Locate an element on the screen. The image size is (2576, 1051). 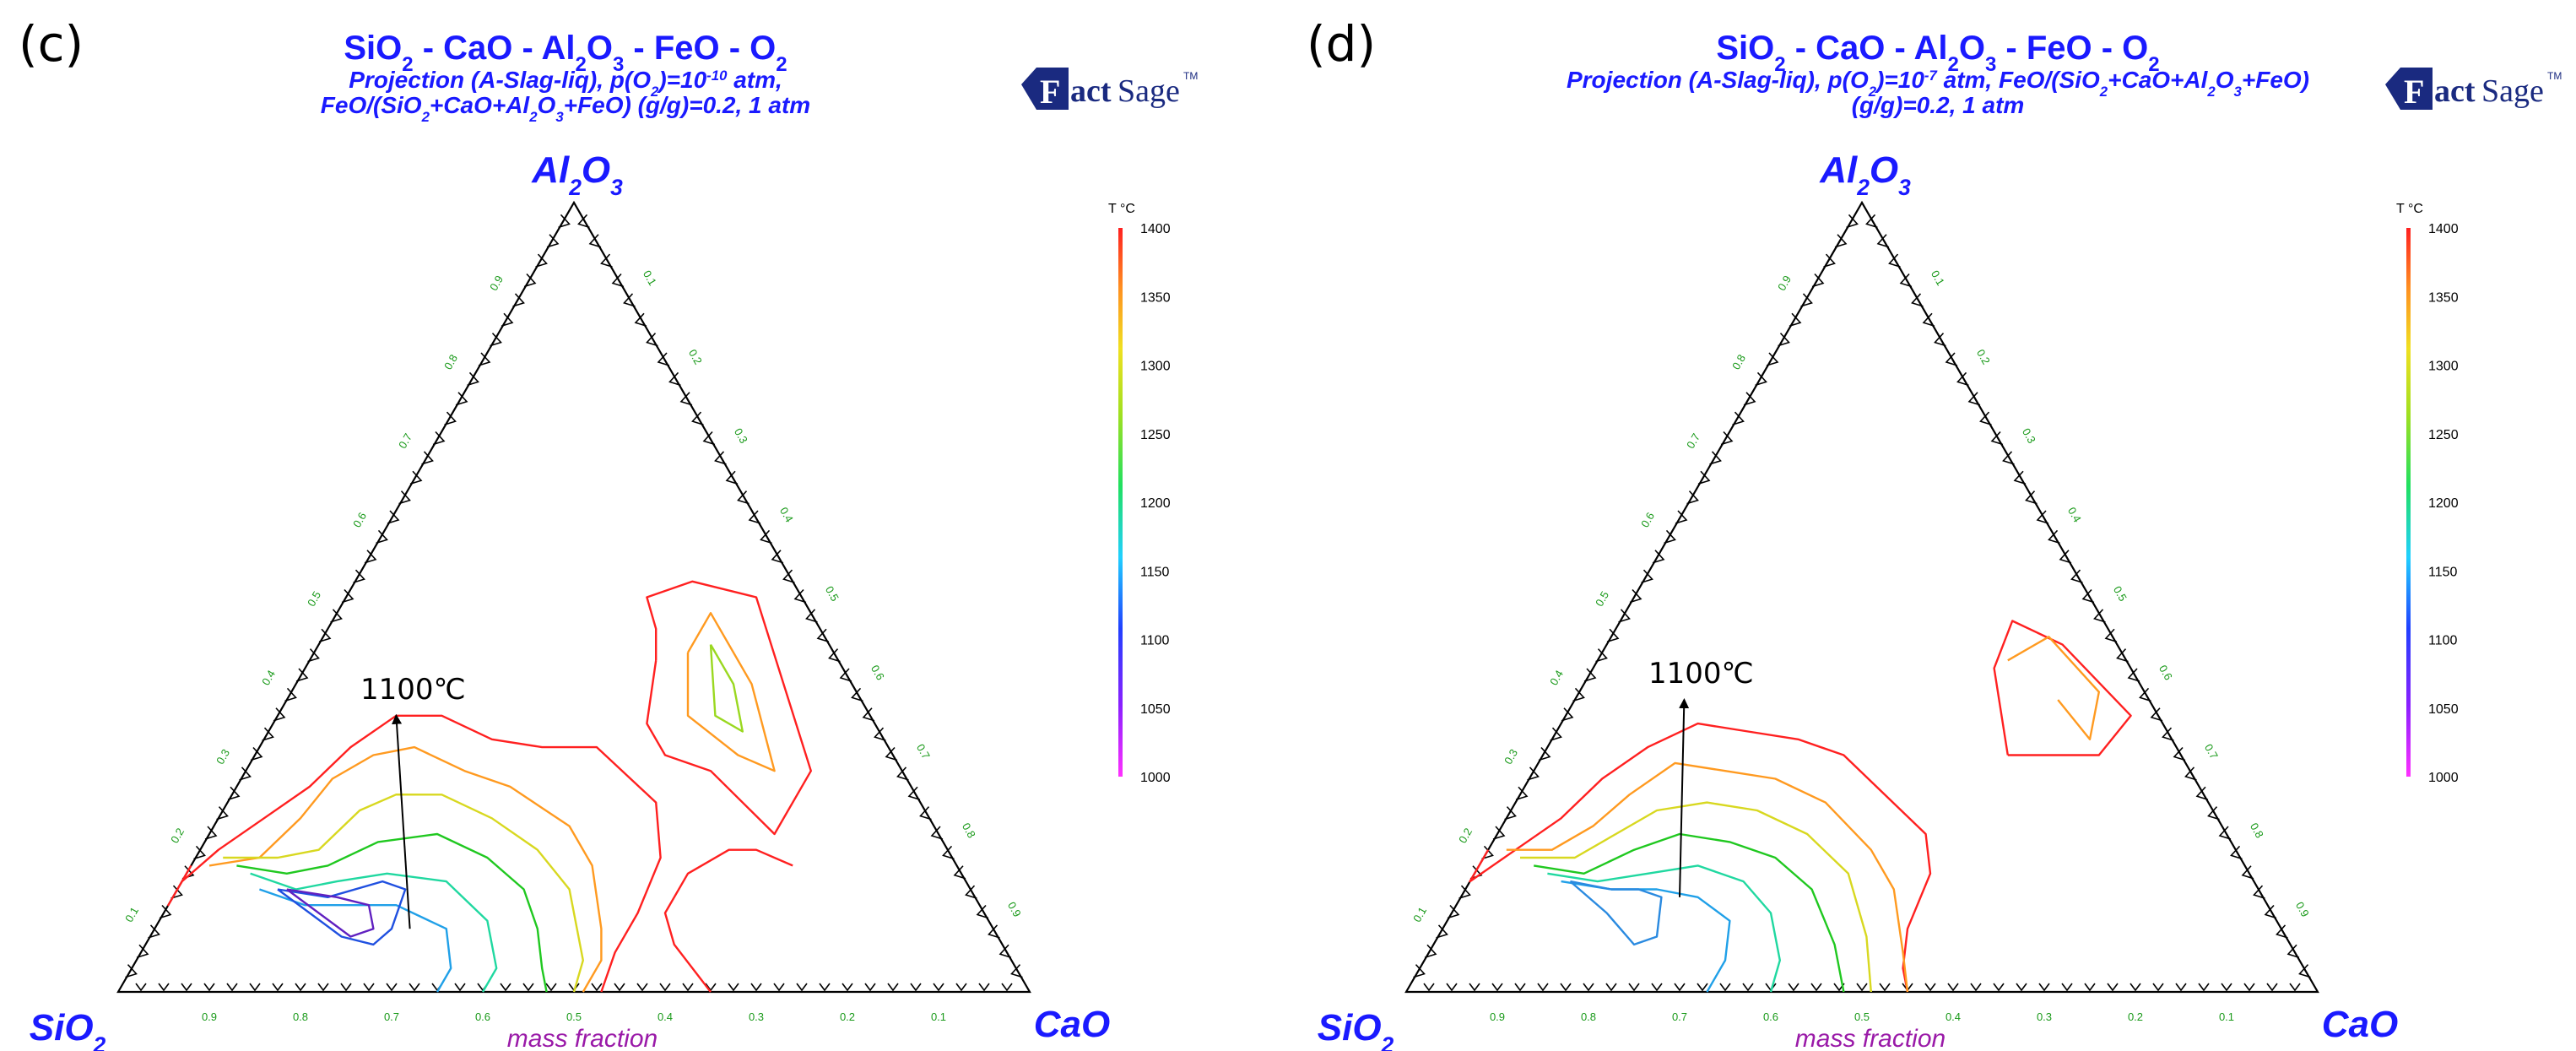
colorbar-tick-label: 1150 is located at coordinates (1155, 572).